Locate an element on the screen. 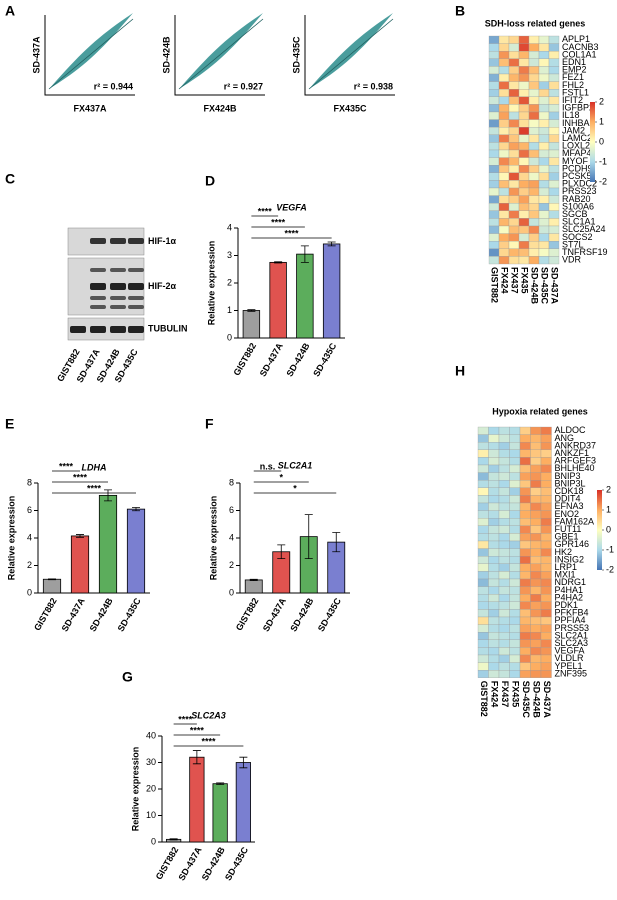 This screenshot has width=617, height=900. column-label: SD-435C is located at coordinates (526, 700).